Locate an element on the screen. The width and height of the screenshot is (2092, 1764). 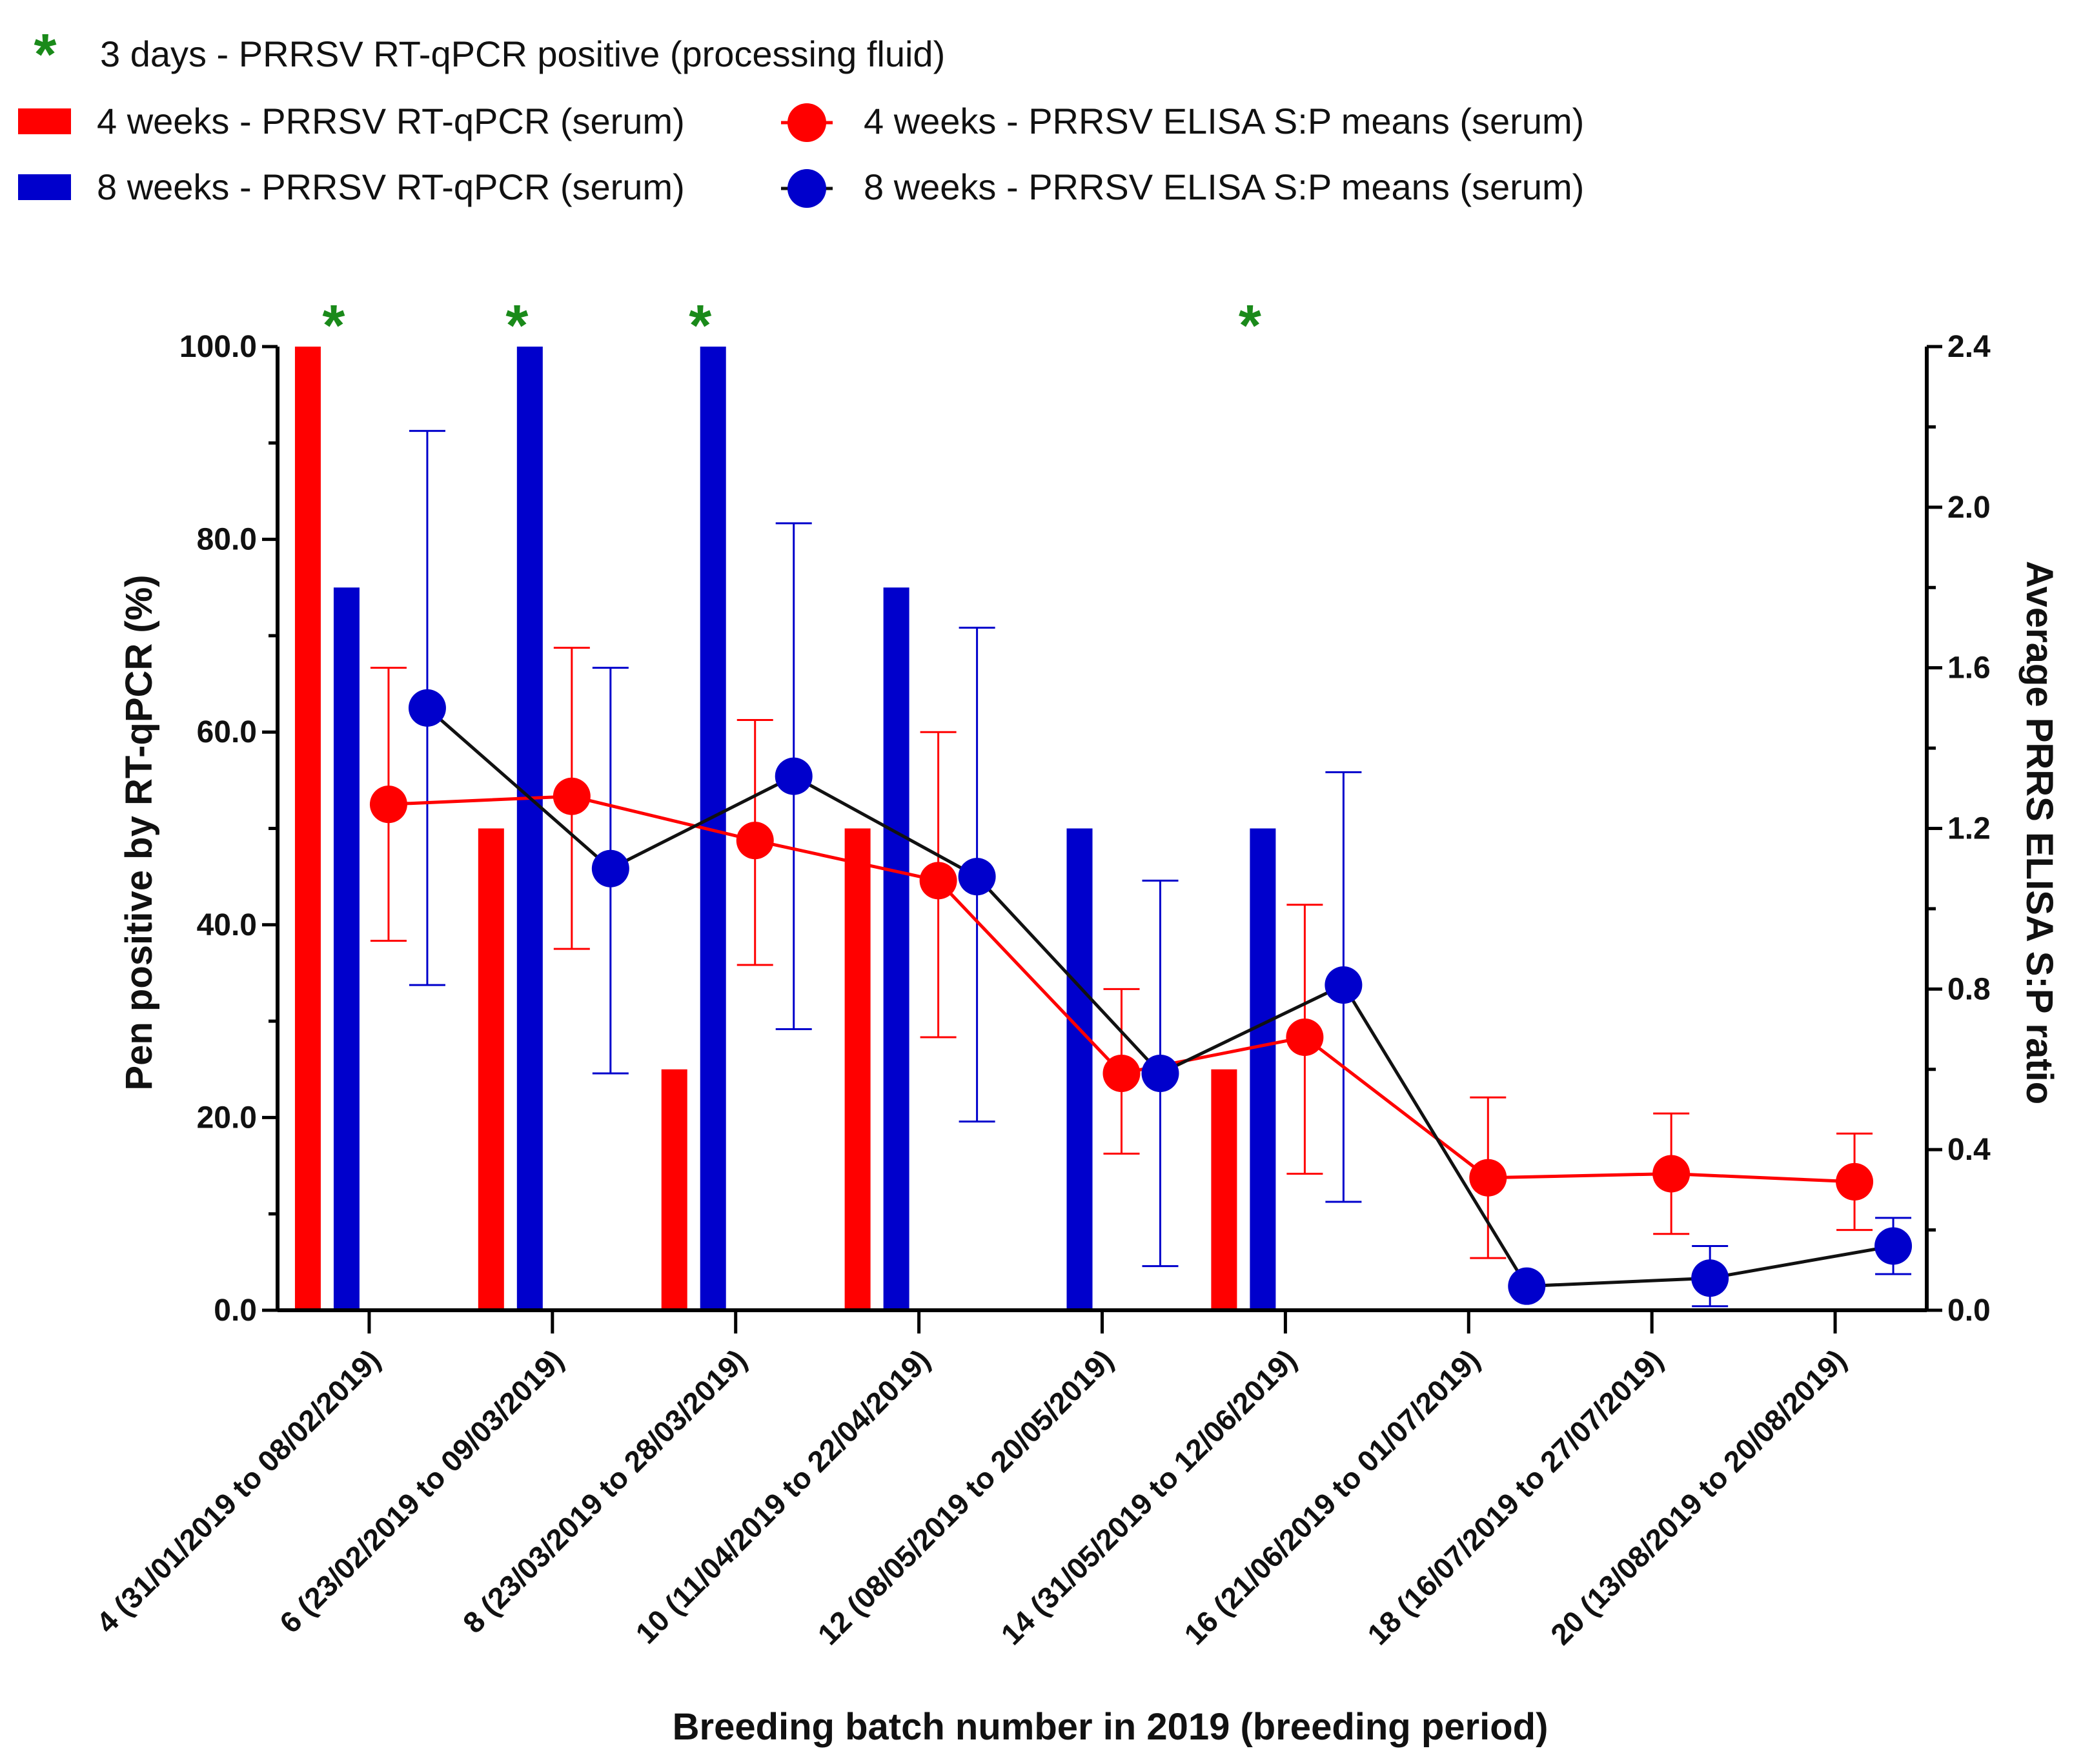
star-marker-2: * is located at coordinates (700, 326).